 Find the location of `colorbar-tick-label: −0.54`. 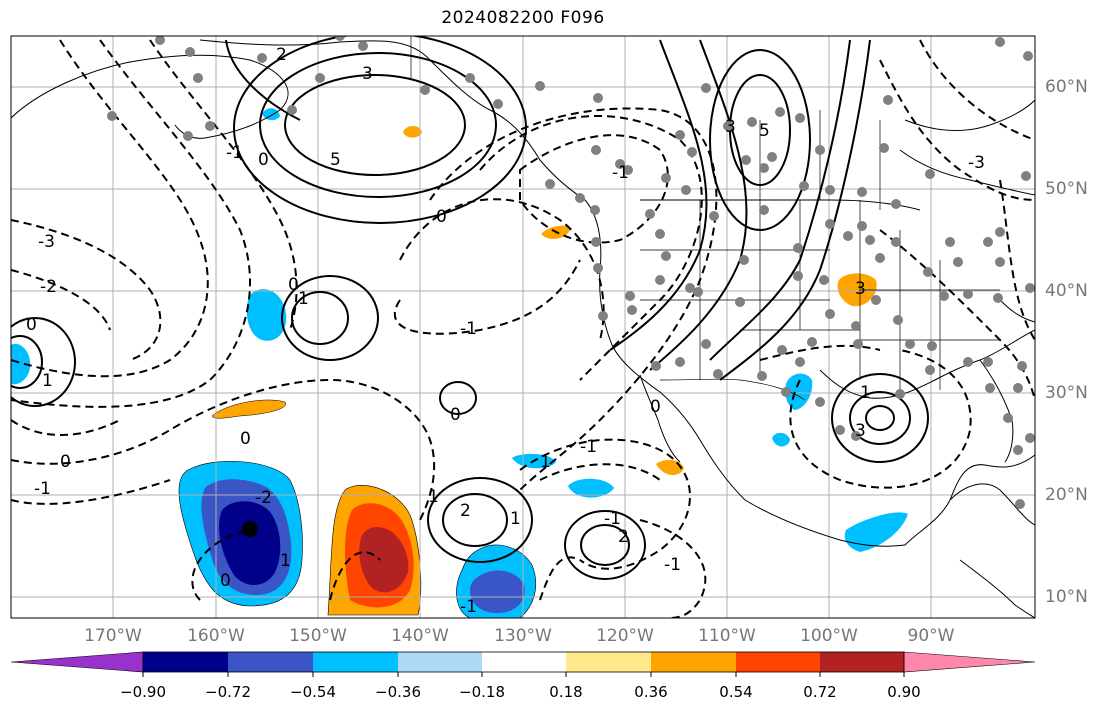

colorbar-tick-label: −0.54 is located at coordinates (313, 692).